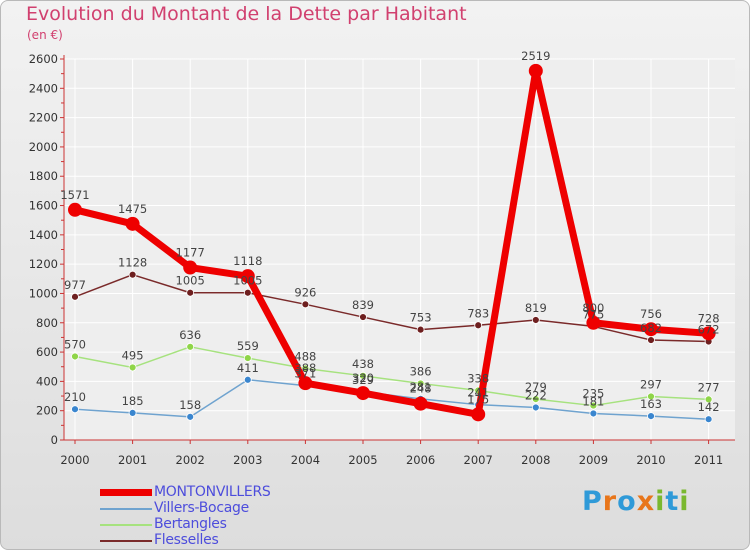 This screenshot has width=750, height=550. What do you see at coordinates (363, 305) in the screenshot?
I see `data-label-flesselles: 839` at bounding box center [363, 305].